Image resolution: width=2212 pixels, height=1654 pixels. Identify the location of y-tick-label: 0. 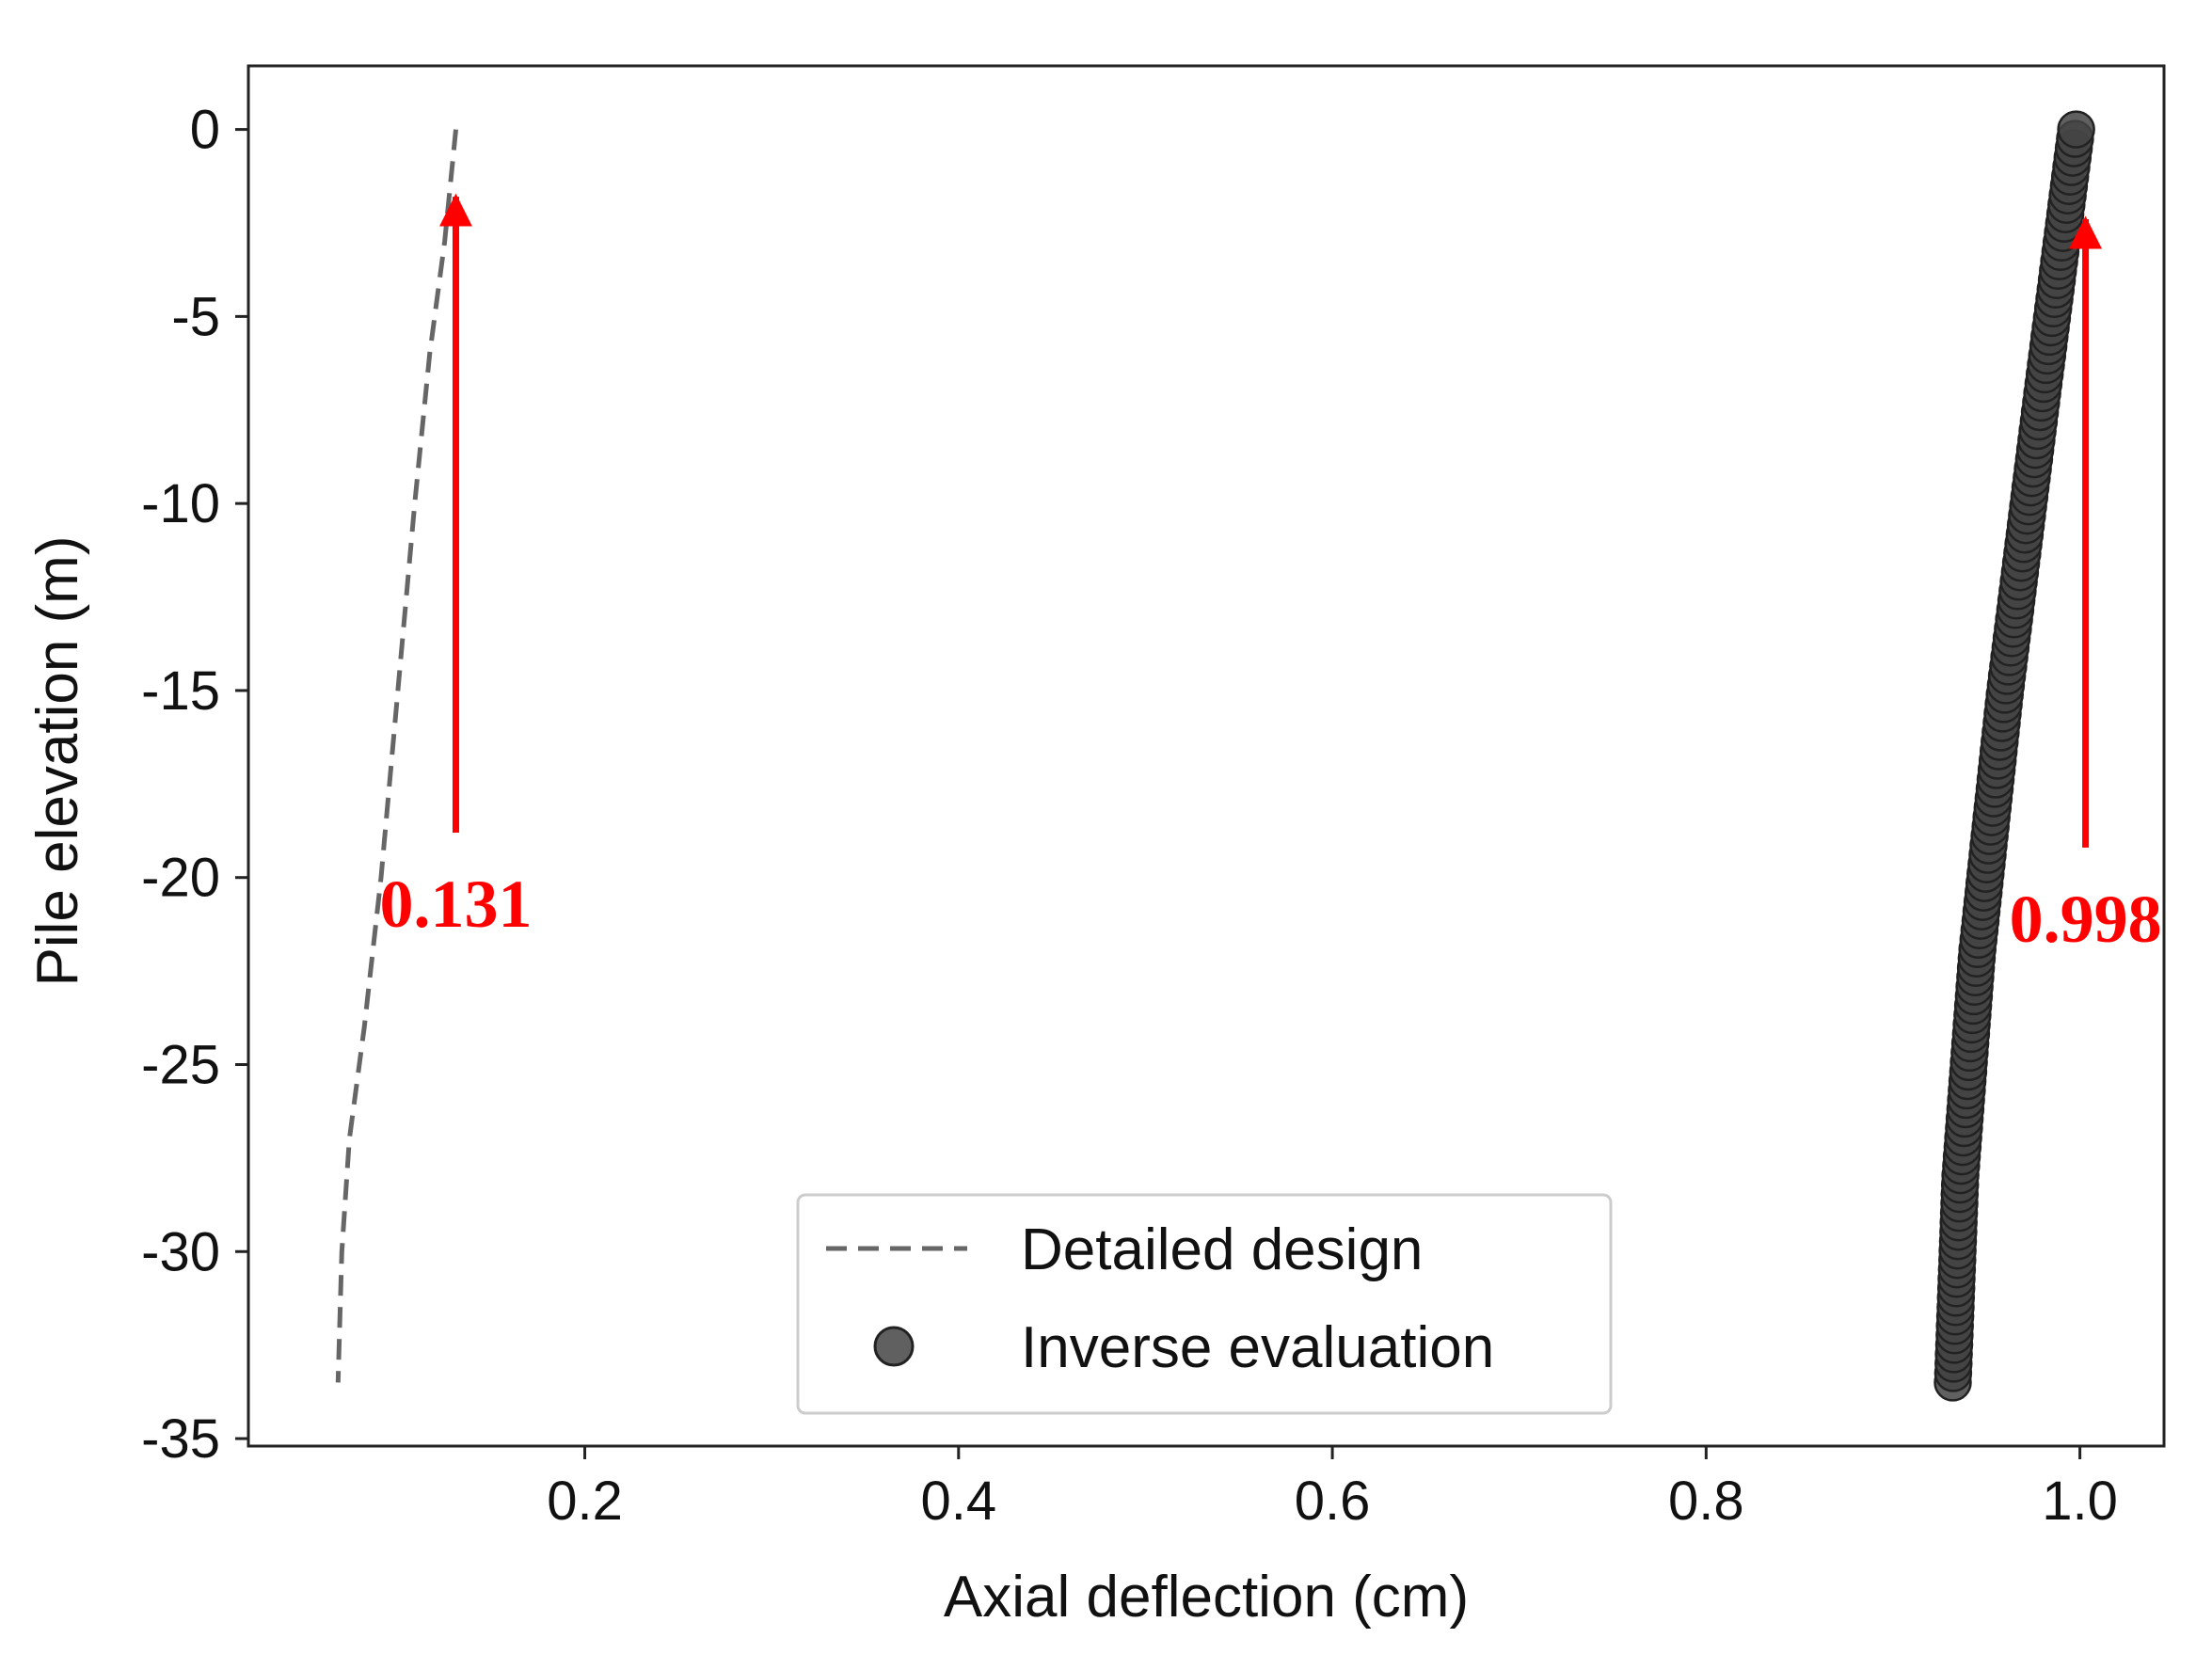
(205, 130).